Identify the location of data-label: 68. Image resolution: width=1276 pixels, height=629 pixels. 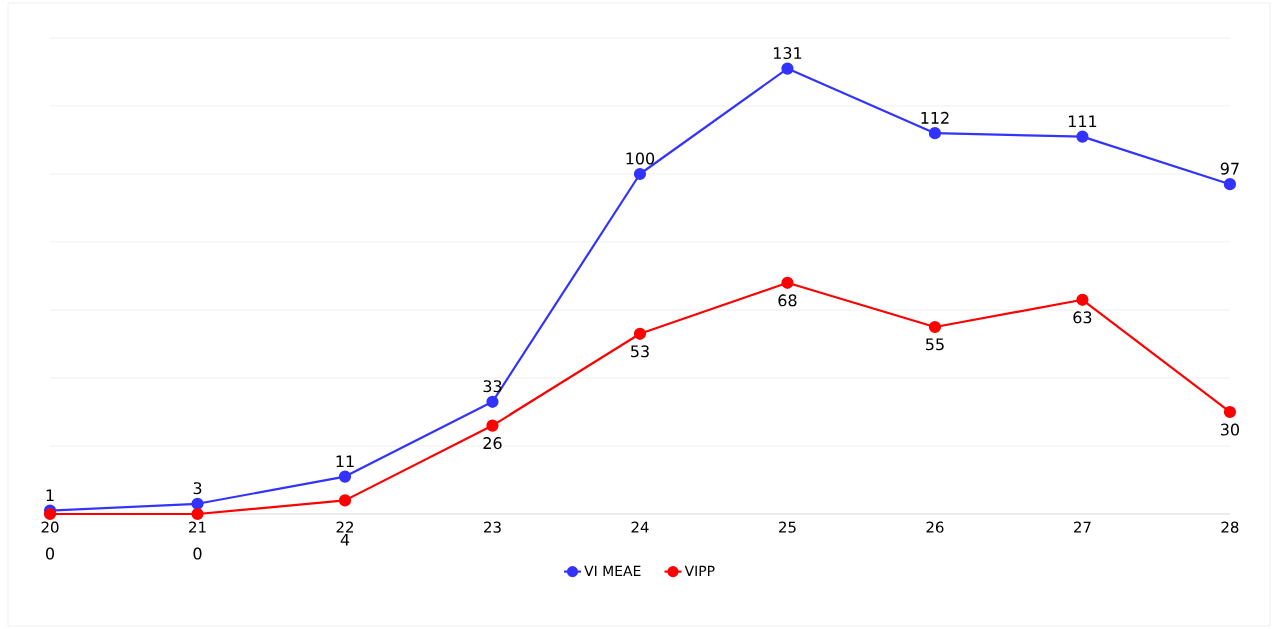
(787, 300).